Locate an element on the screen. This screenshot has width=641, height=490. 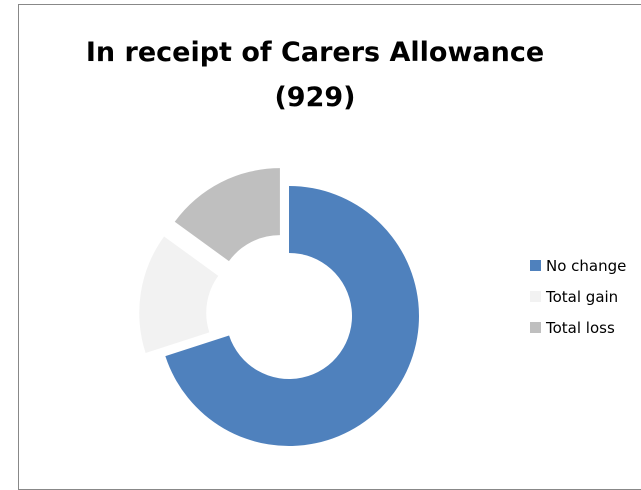
legend-swatch-total-loss is located at coordinates (535, 327).